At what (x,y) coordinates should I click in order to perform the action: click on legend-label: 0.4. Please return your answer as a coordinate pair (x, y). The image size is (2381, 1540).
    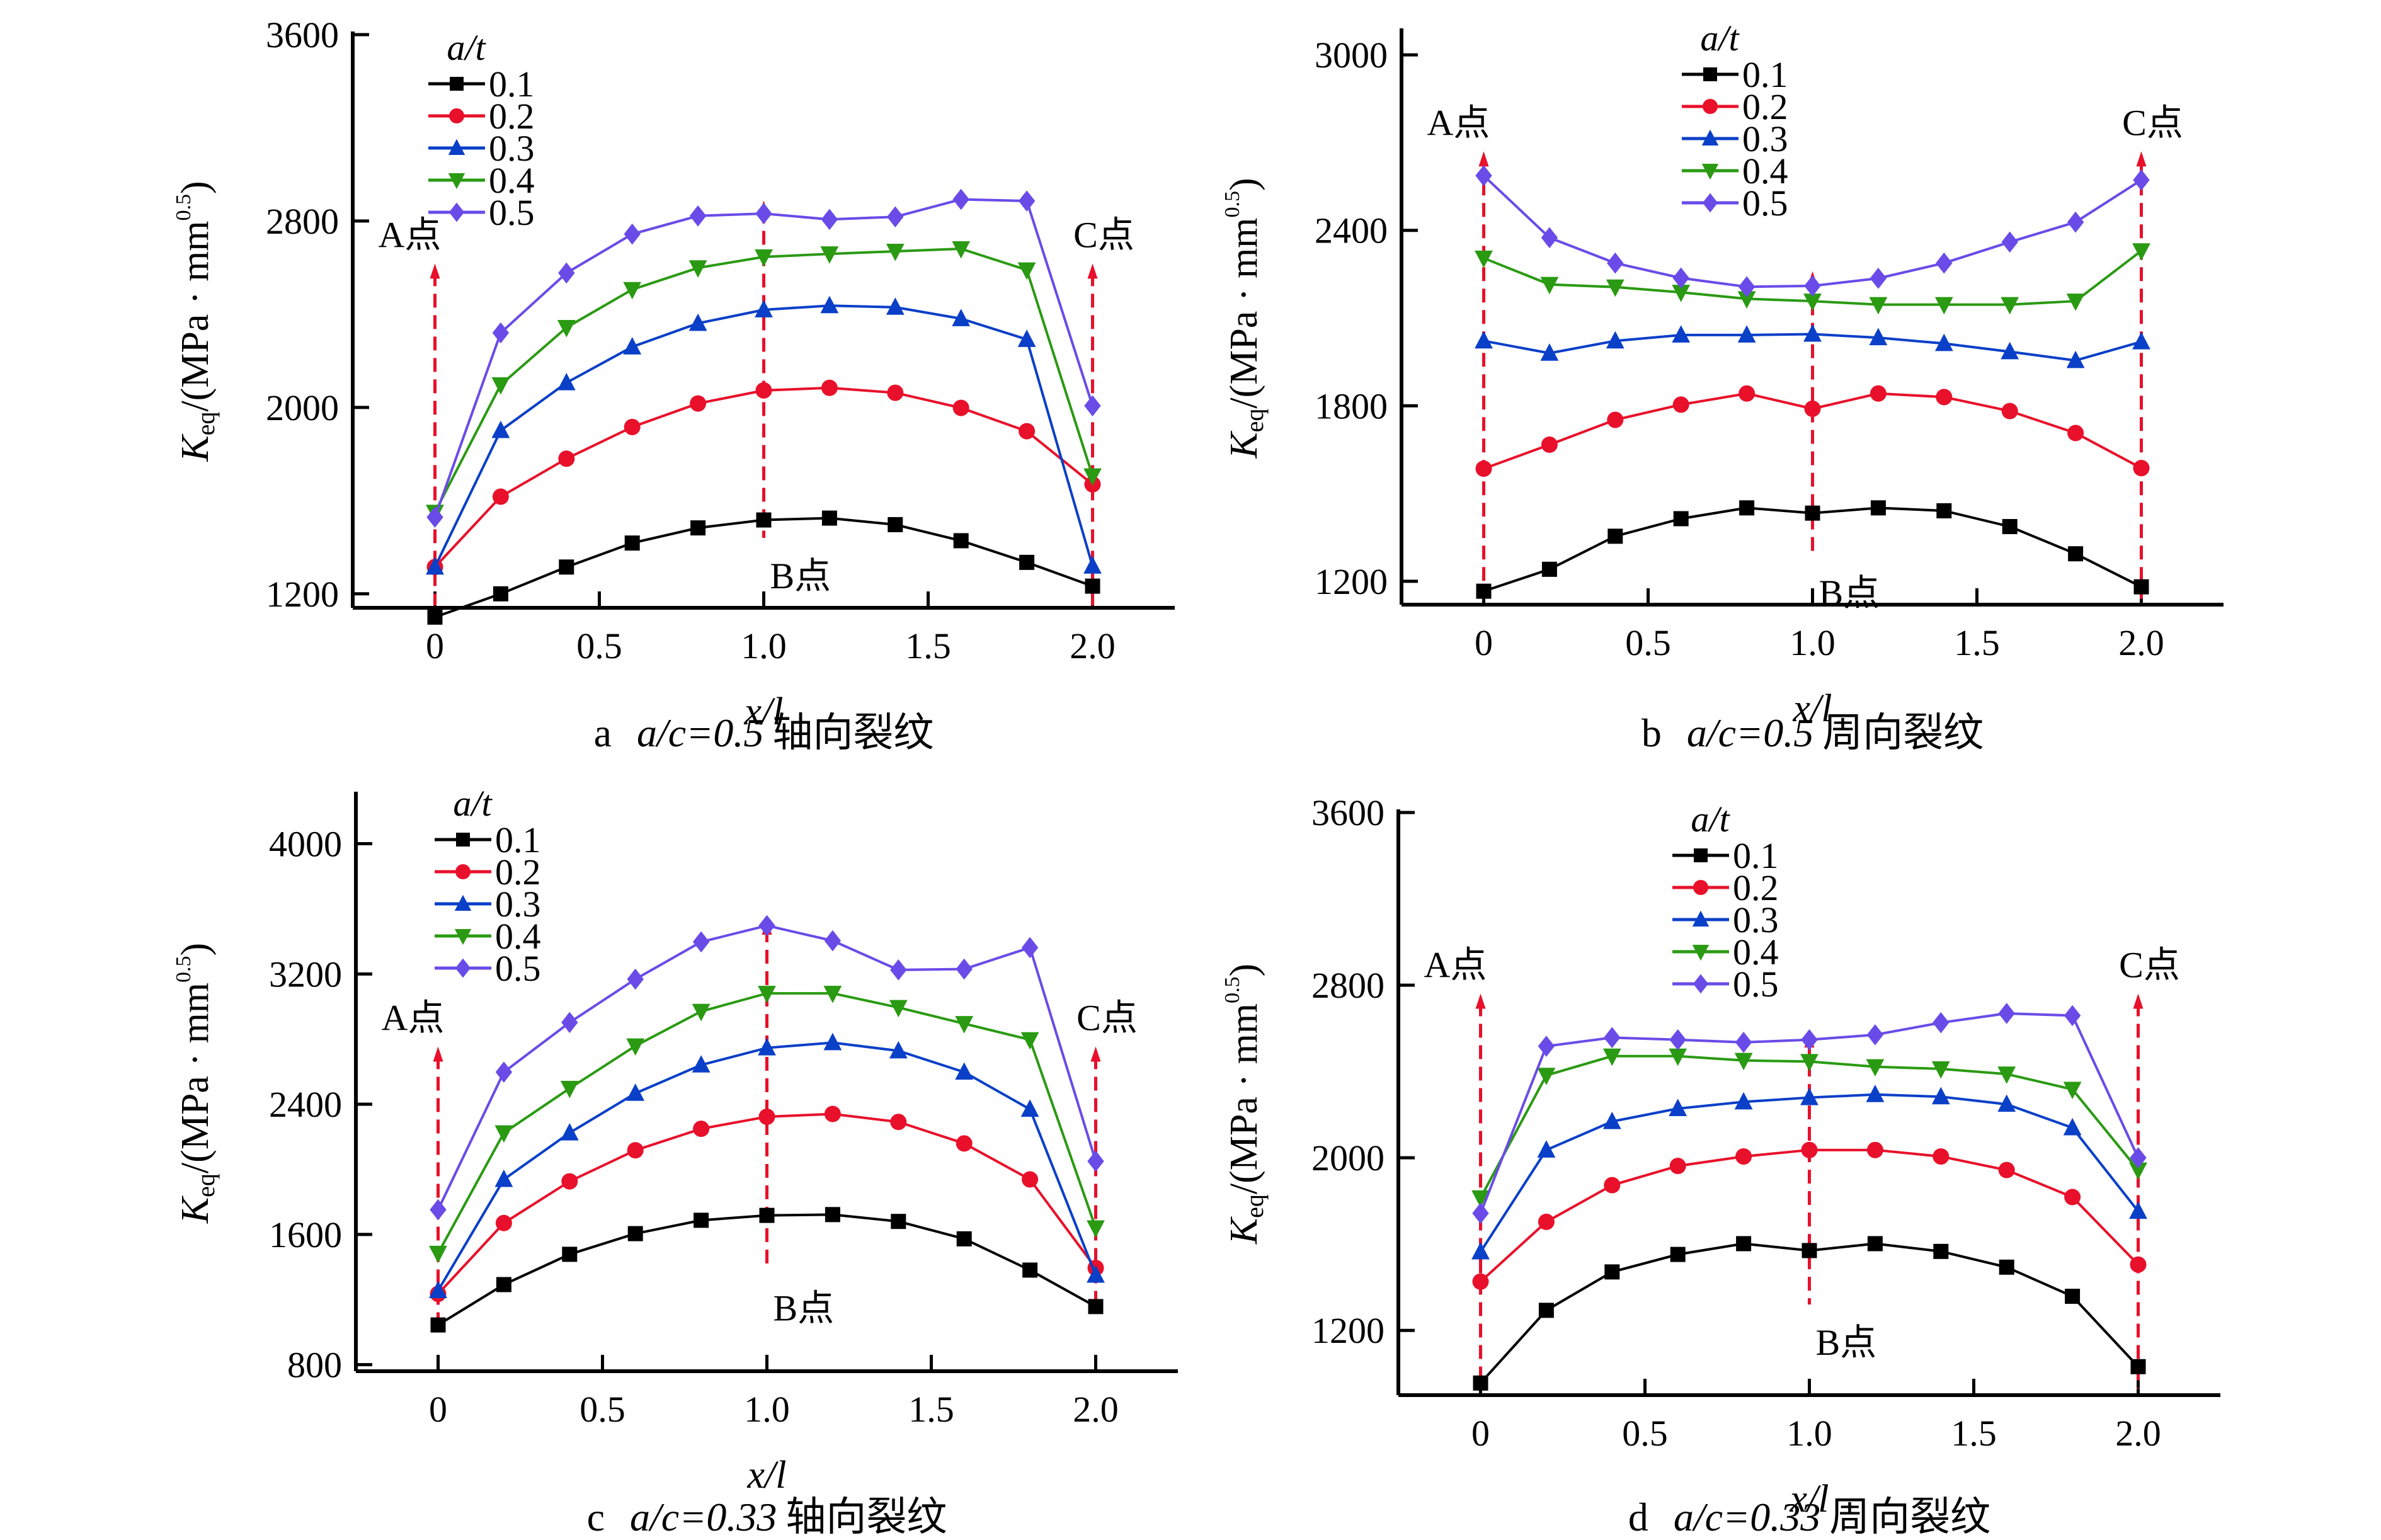
    Looking at the image, I should click on (518, 936).